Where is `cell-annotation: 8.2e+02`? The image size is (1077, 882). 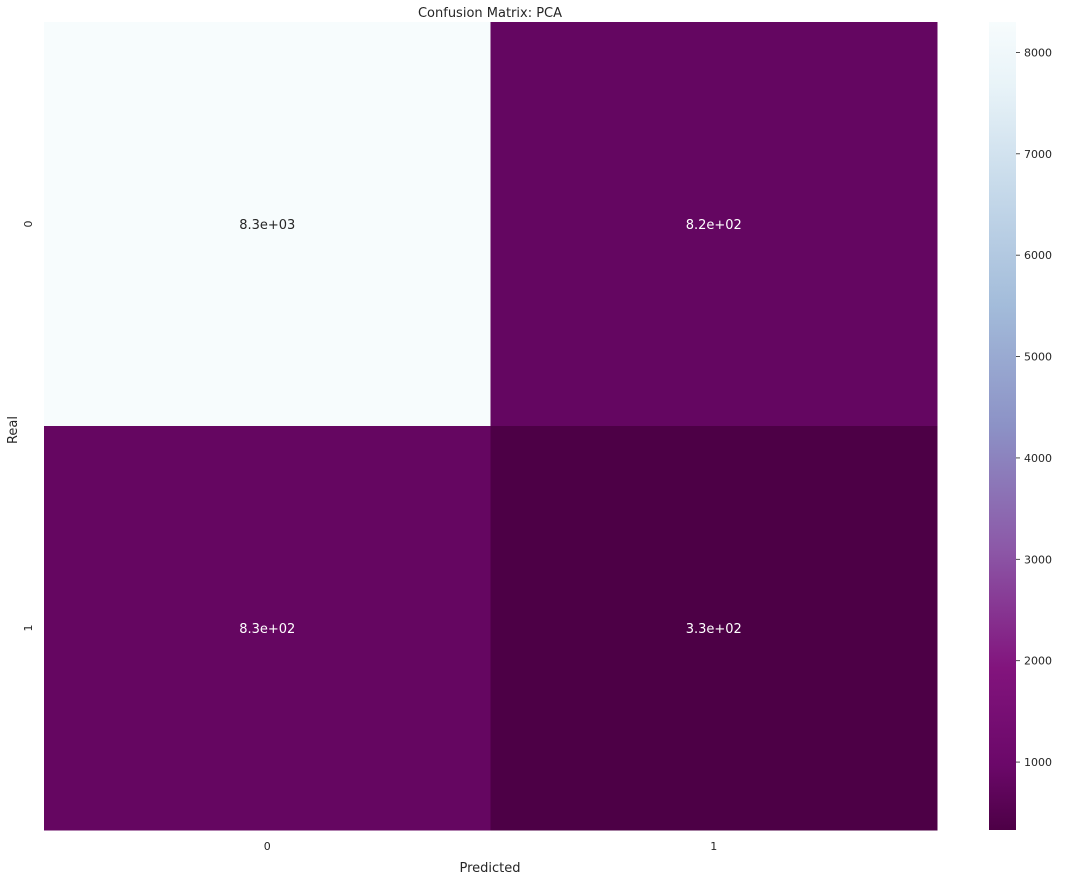
cell-annotation: 8.2e+02 is located at coordinates (714, 225).